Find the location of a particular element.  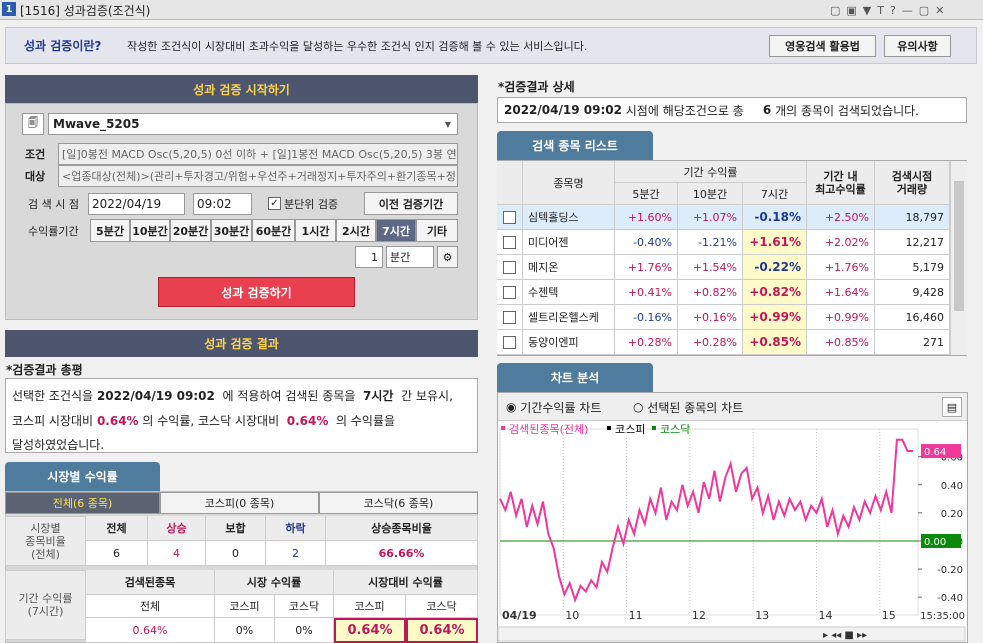

cell: 0 is located at coordinates (236, 553).